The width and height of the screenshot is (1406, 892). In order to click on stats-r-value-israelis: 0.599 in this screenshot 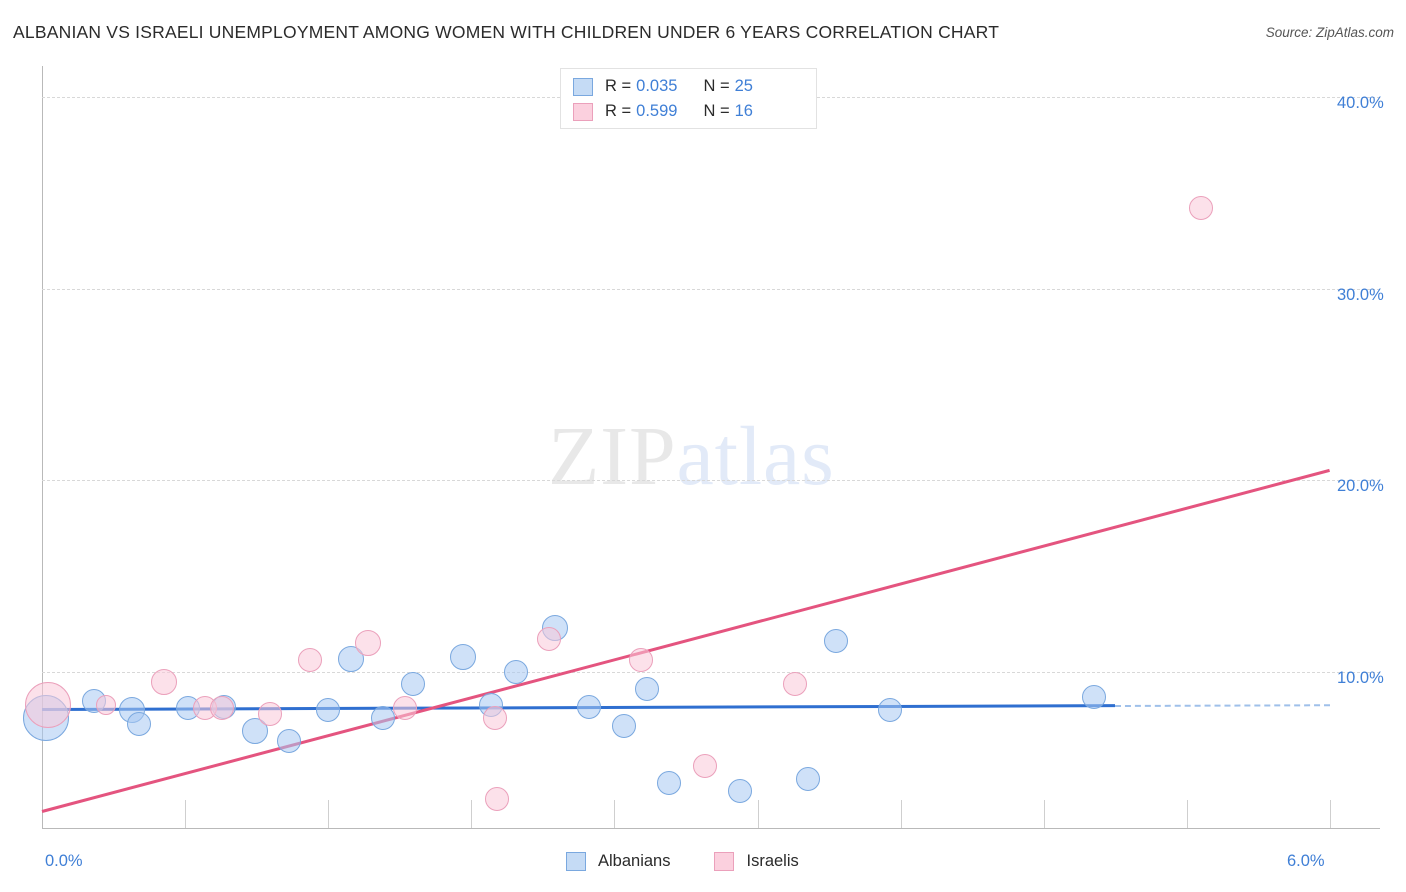, I will do `click(657, 111)`.